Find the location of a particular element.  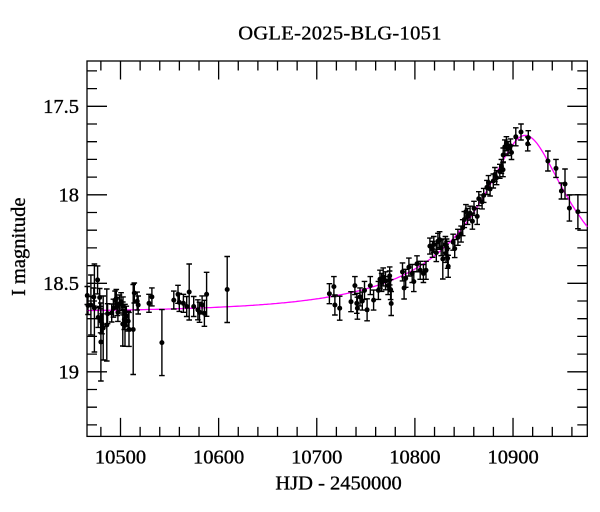

svg-text: 18.5 is located at coordinates (61, 284).